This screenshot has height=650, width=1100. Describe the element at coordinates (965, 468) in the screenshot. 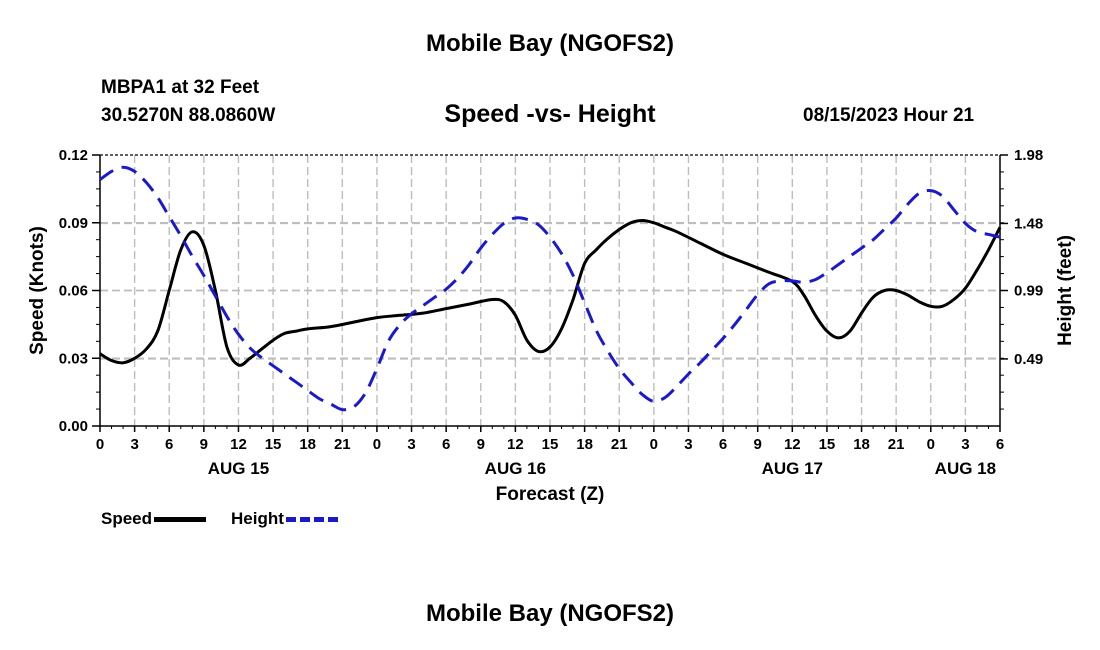

I see `date-label: AUG 18` at that location.